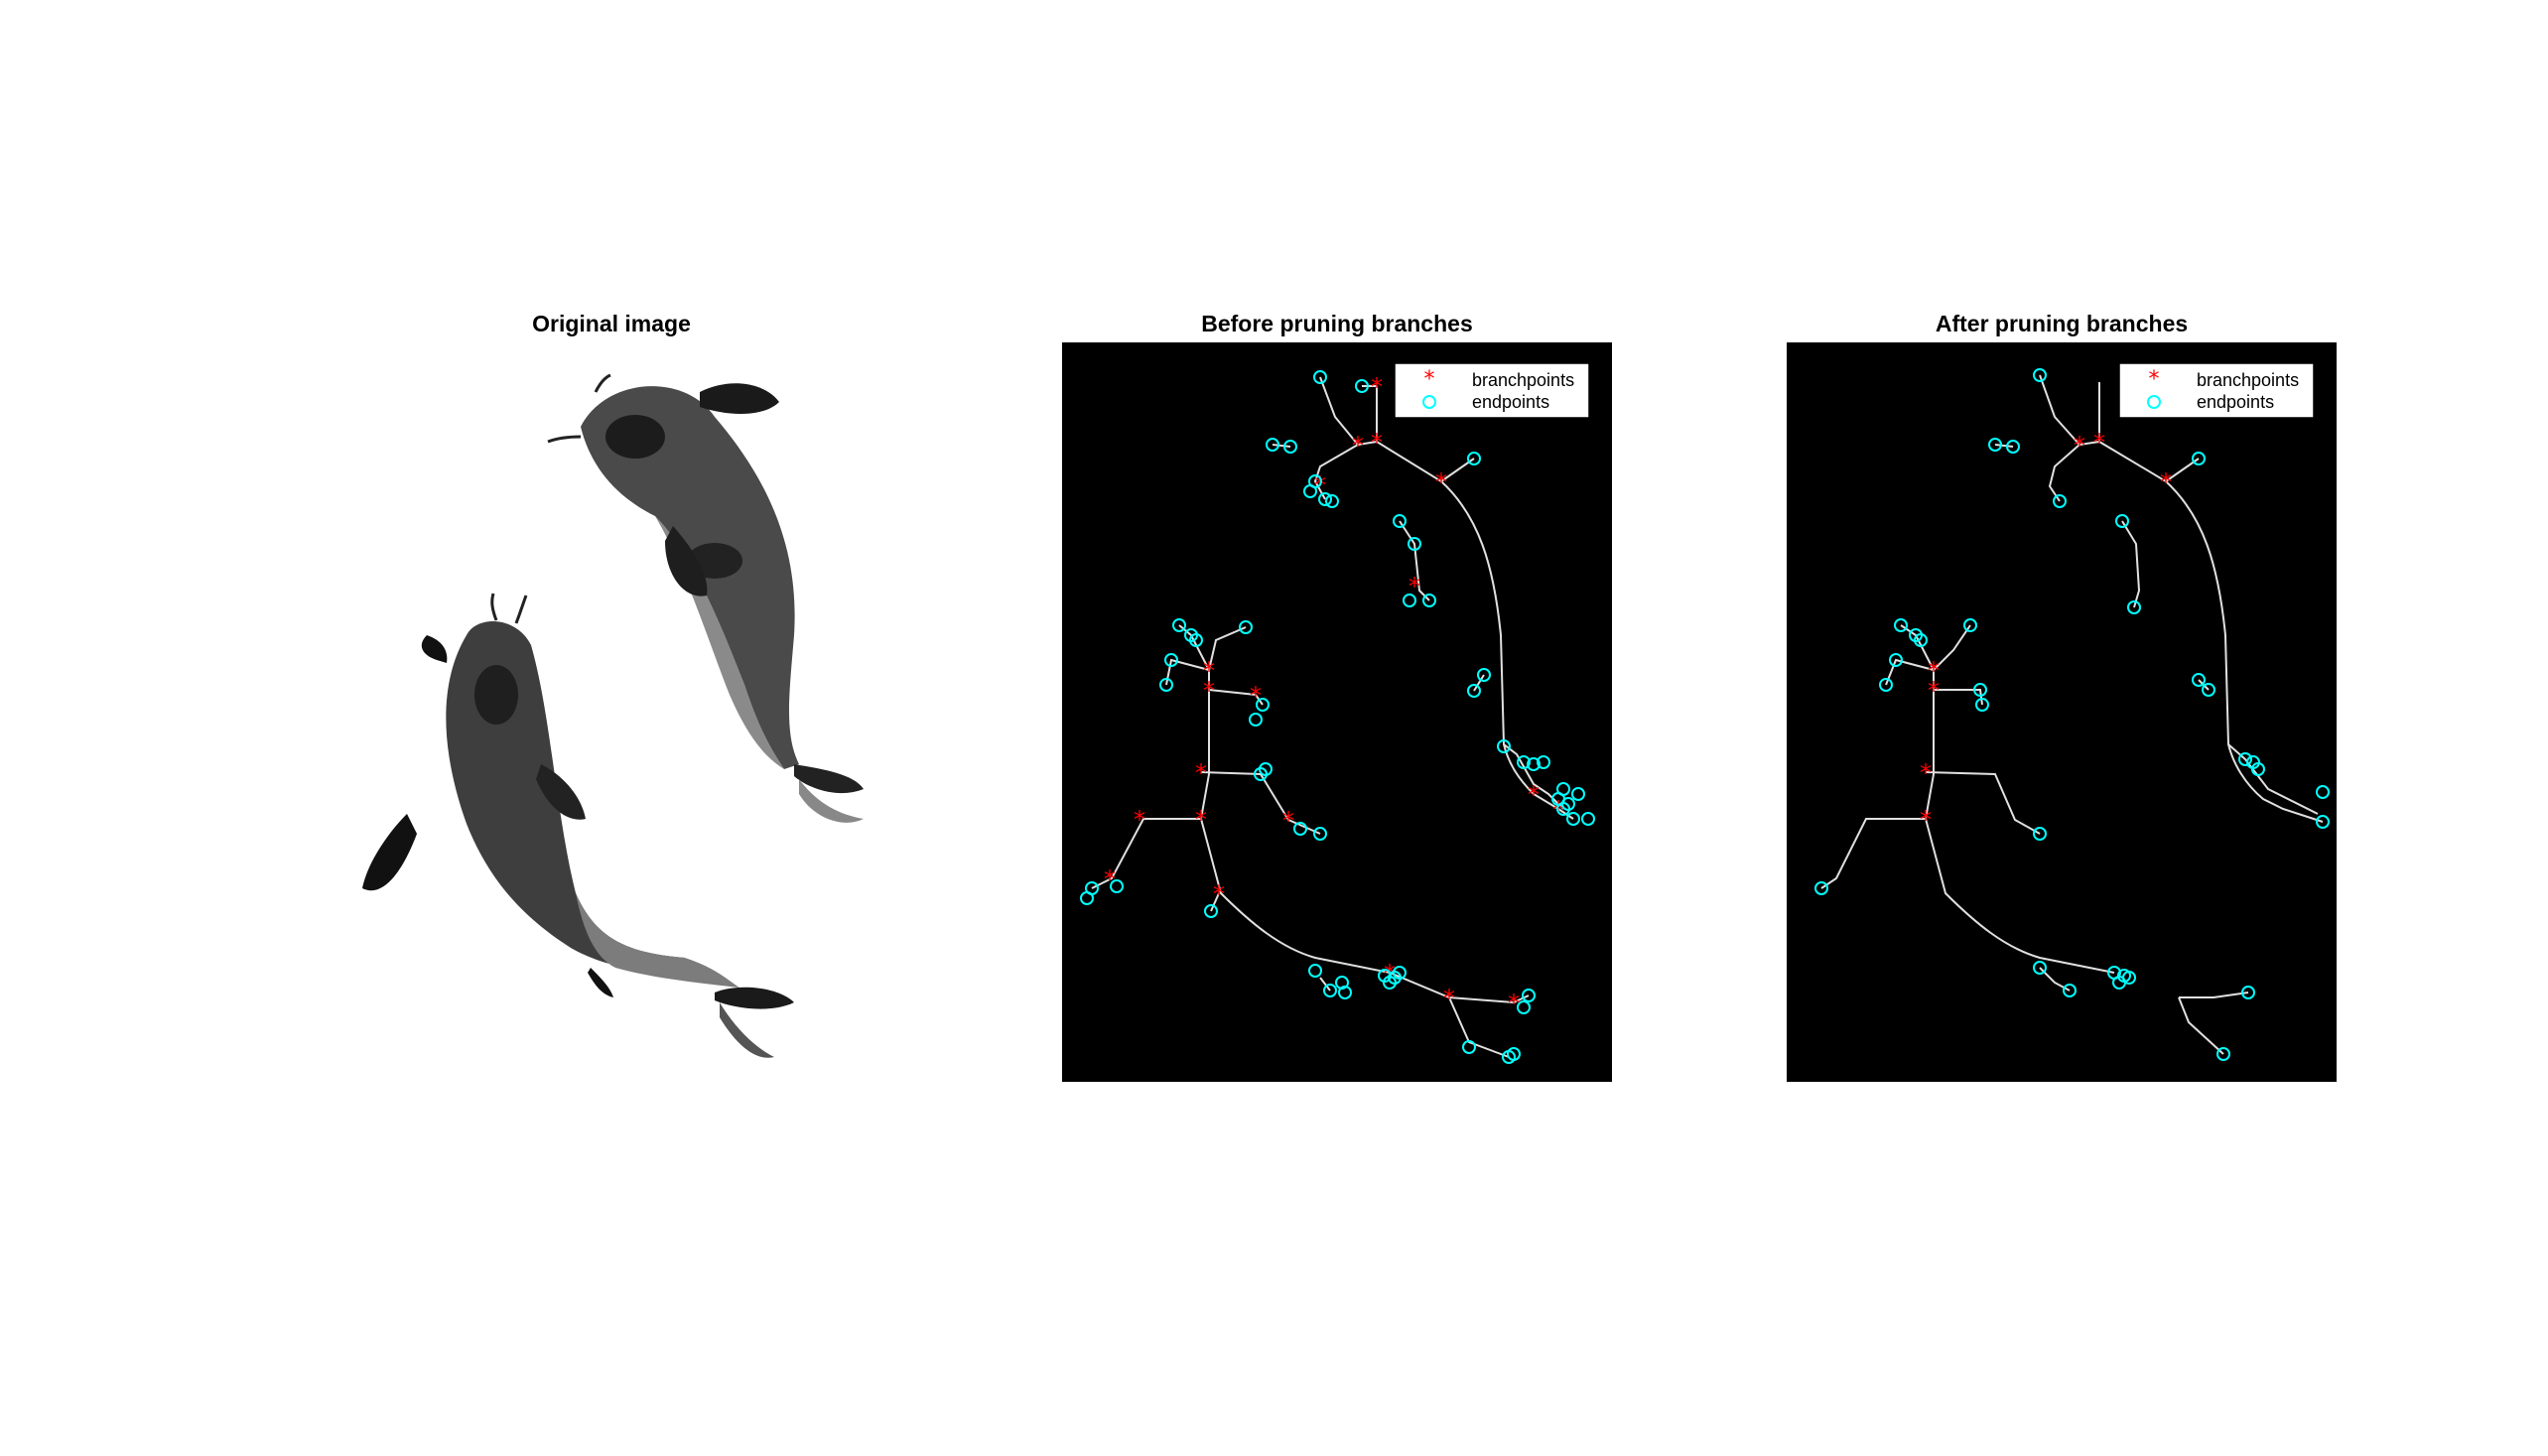 The width and height of the screenshot is (2548, 1456). I want to click on koi-lower, so click(578, 825).